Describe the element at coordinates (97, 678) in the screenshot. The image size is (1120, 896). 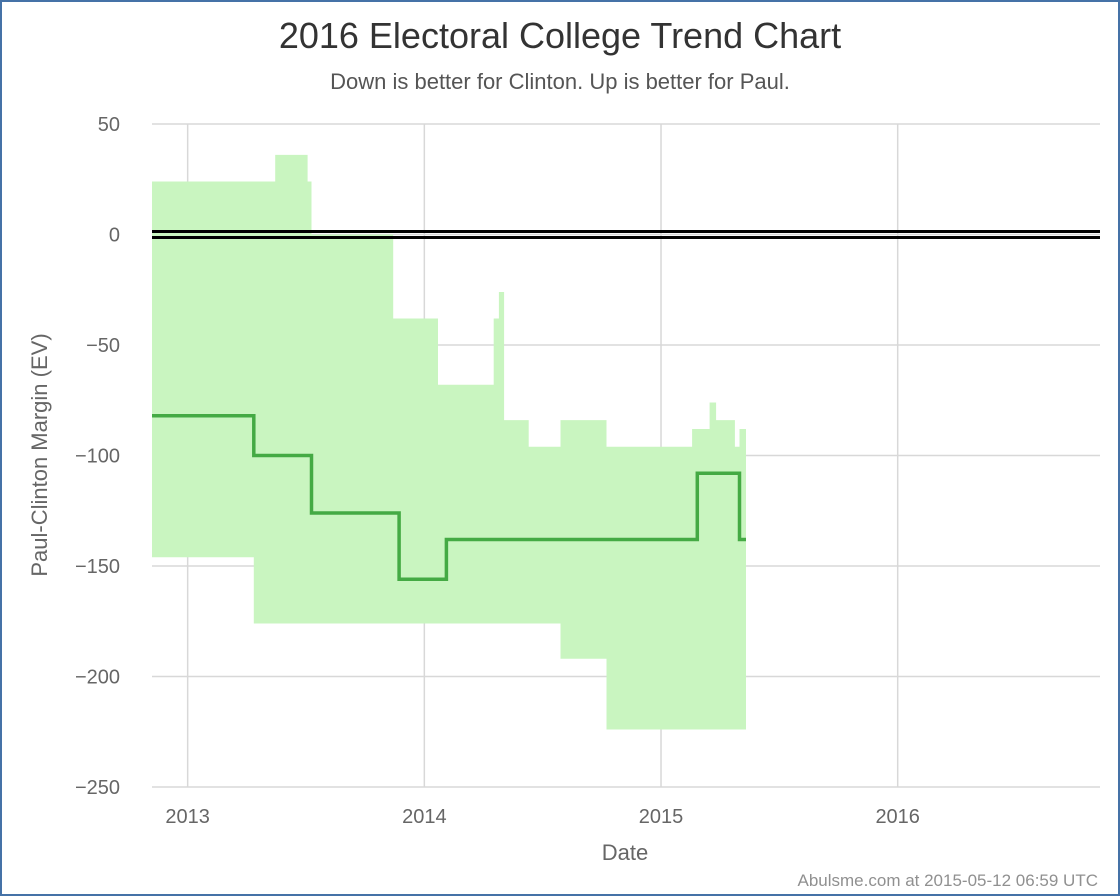
I see `y-tick-label: −200` at that location.